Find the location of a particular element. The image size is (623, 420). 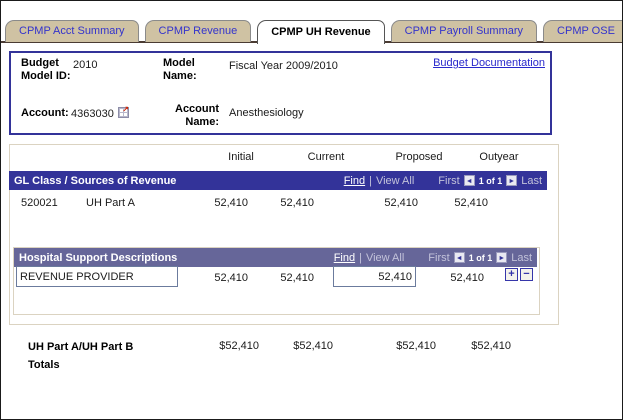

hospital-initial-amount: 52,410 is located at coordinates (231, 278).